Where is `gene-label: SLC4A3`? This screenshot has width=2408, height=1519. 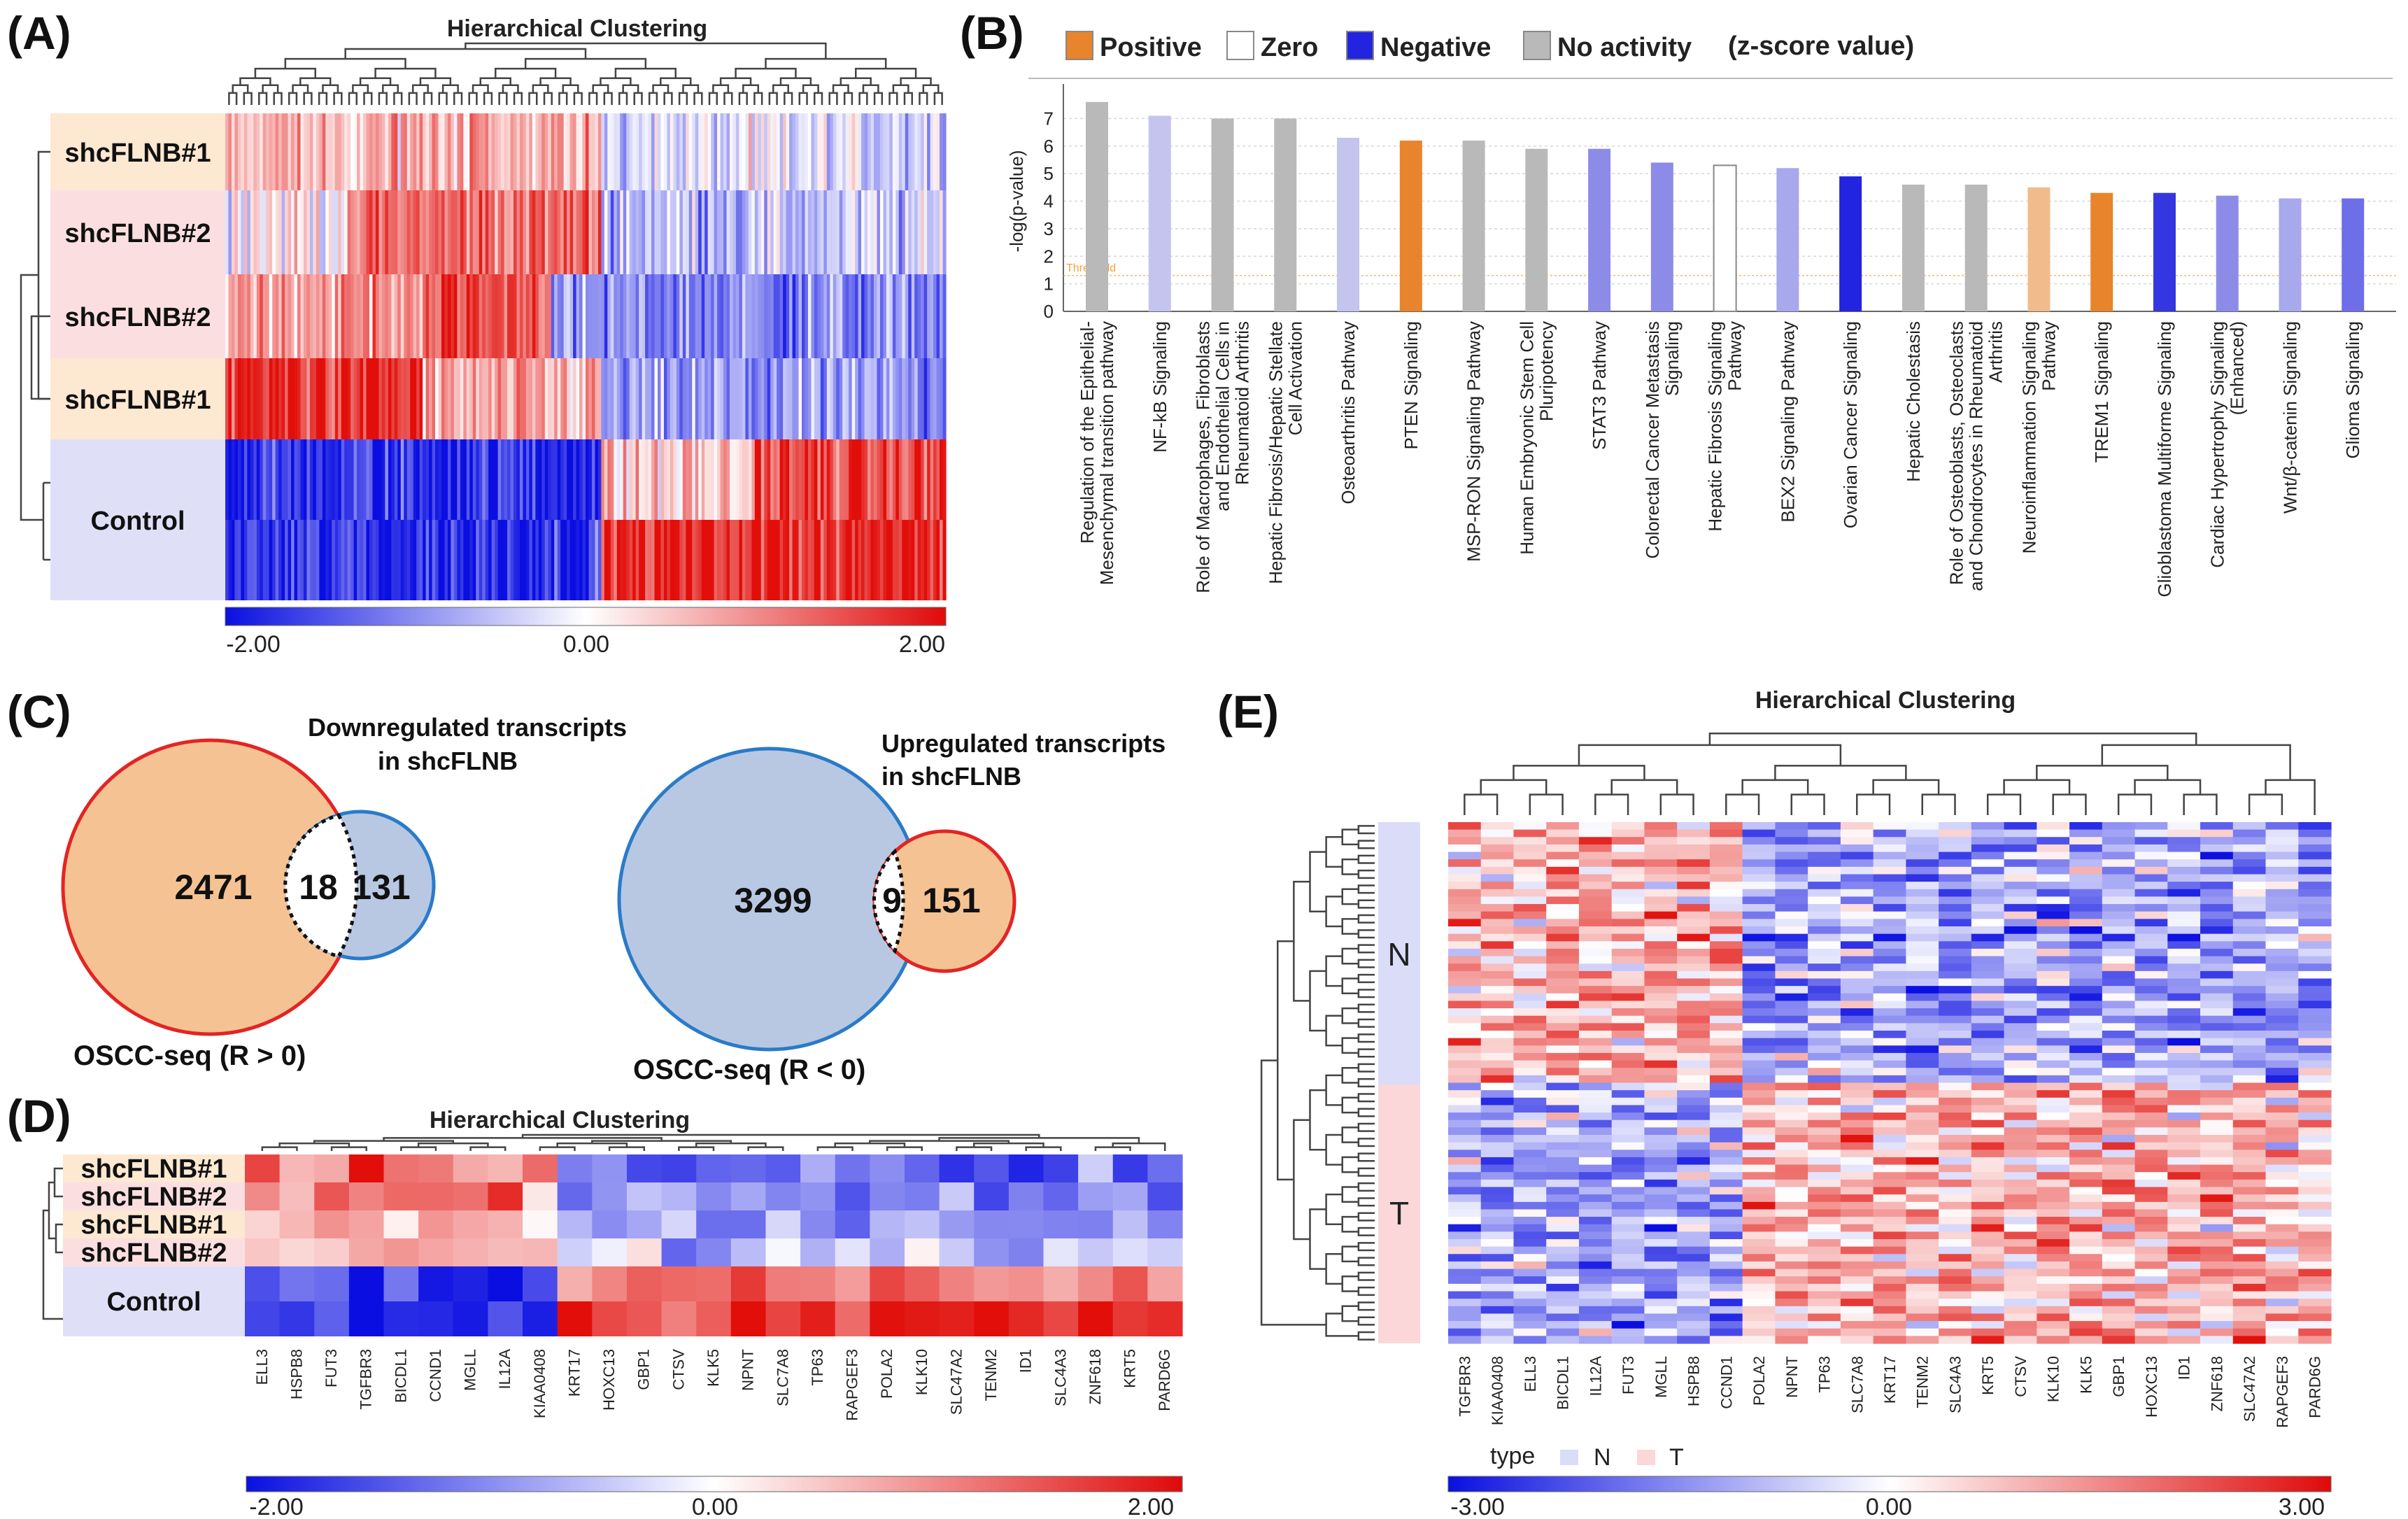 gene-label: SLC4A3 is located at coordinates (1955, 1384).